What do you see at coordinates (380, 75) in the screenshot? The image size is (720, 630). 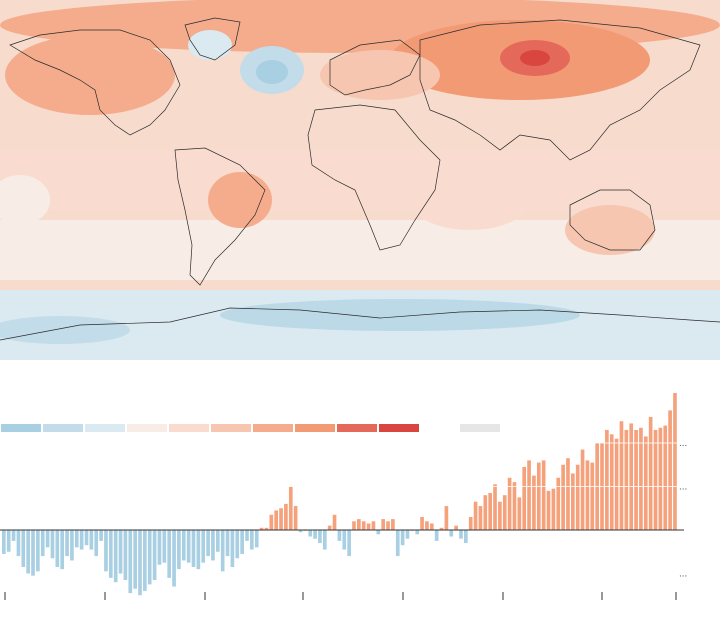 I see `europe-warm` at bounding box center [380, 75].